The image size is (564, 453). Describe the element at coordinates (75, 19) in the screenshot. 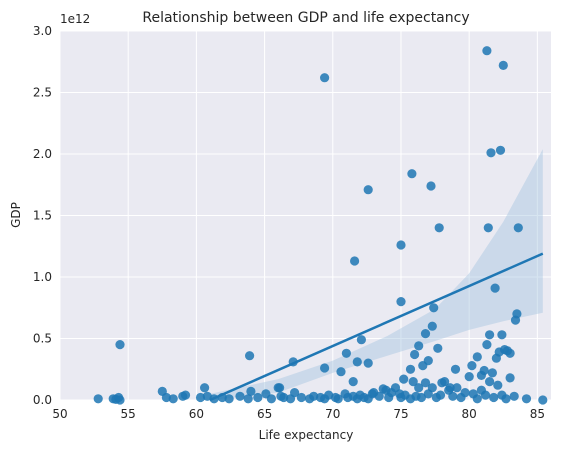

I see `y-offset-label: 1e12` at that location.